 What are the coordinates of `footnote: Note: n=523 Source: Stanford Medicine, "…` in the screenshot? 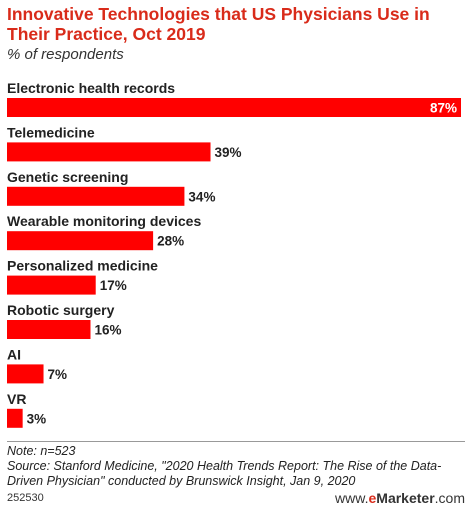 It's located at (237, 466).